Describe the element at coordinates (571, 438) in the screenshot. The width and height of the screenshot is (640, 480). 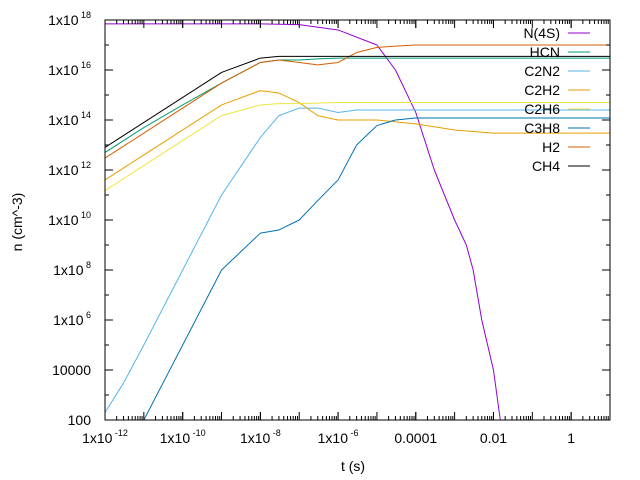
I see `x-tick-label: 1` at that location.